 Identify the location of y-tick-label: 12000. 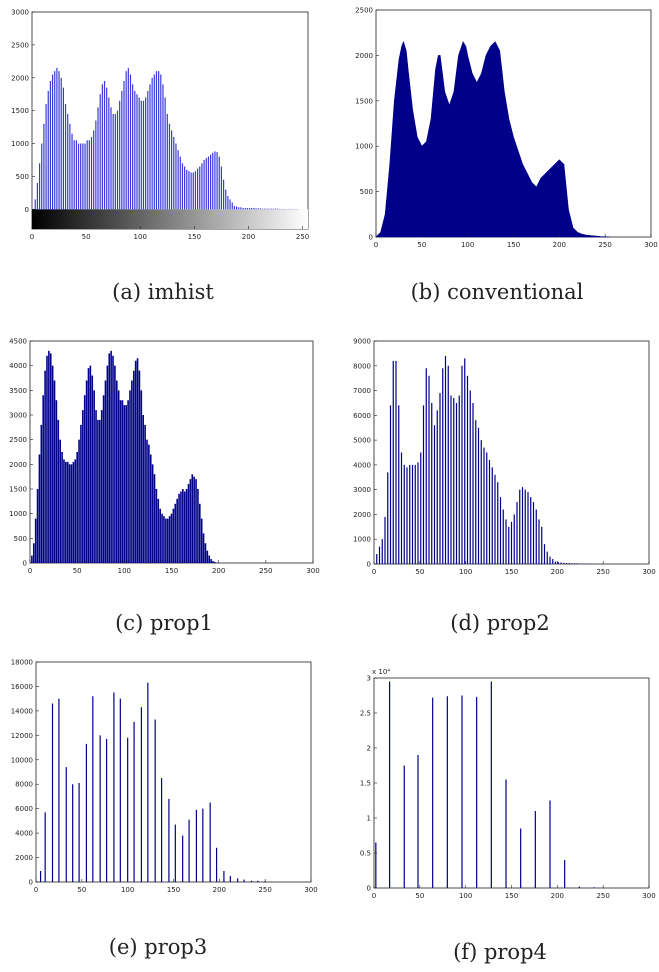
(22, 736).